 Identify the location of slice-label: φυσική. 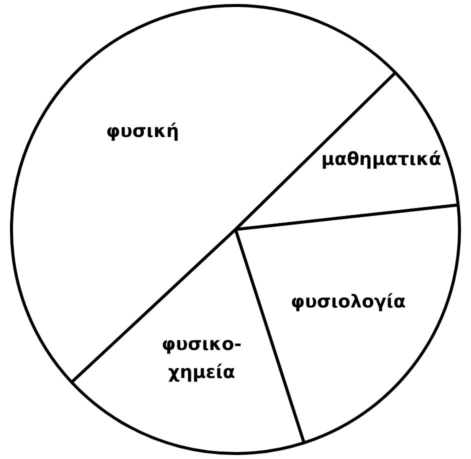
(143, 131).